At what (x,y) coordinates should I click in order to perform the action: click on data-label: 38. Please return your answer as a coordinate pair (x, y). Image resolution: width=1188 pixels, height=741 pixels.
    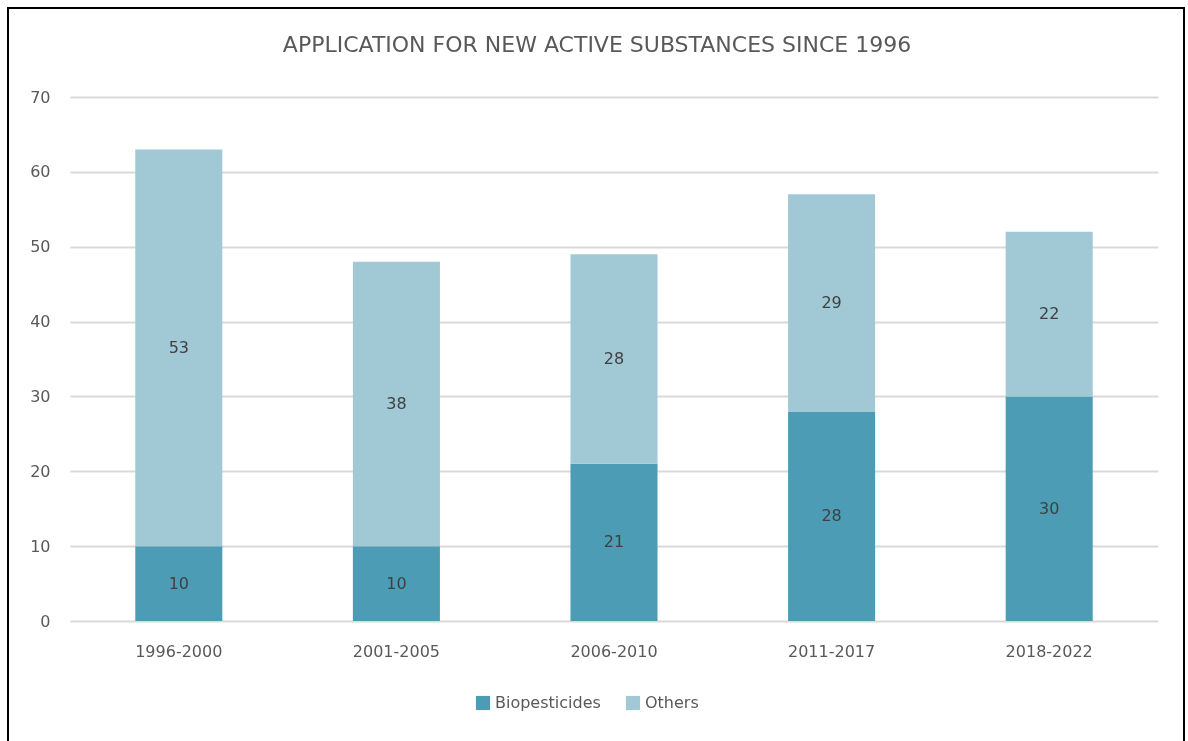
    Looking at the image, I should click on (396, 403).